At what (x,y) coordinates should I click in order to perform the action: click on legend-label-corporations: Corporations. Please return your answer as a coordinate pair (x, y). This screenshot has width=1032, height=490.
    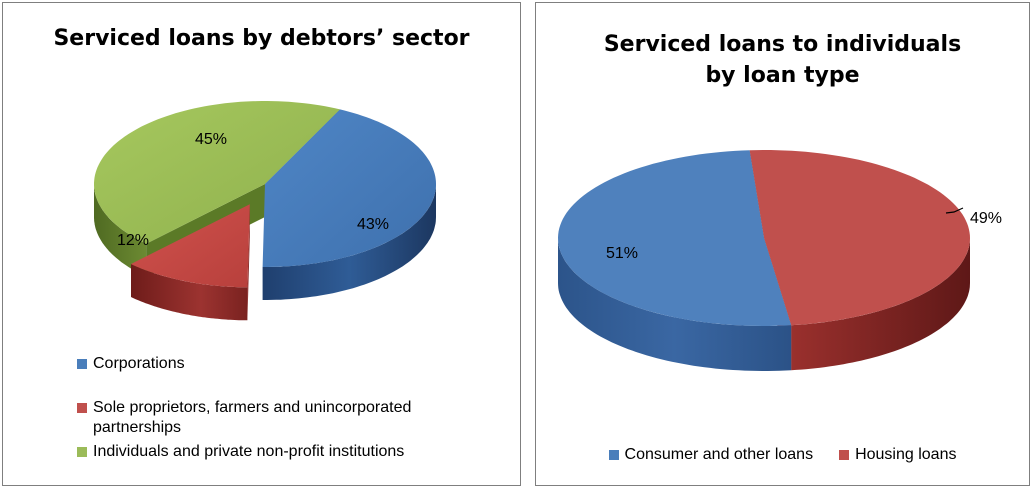
    Looking at the image, I should click on (139, 363).